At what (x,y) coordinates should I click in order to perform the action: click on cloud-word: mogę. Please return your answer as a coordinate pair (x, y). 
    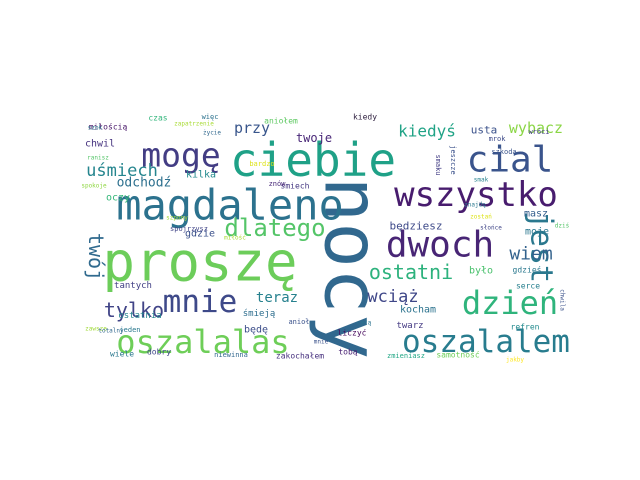
    Looking at the image, I should click on (180, 155).